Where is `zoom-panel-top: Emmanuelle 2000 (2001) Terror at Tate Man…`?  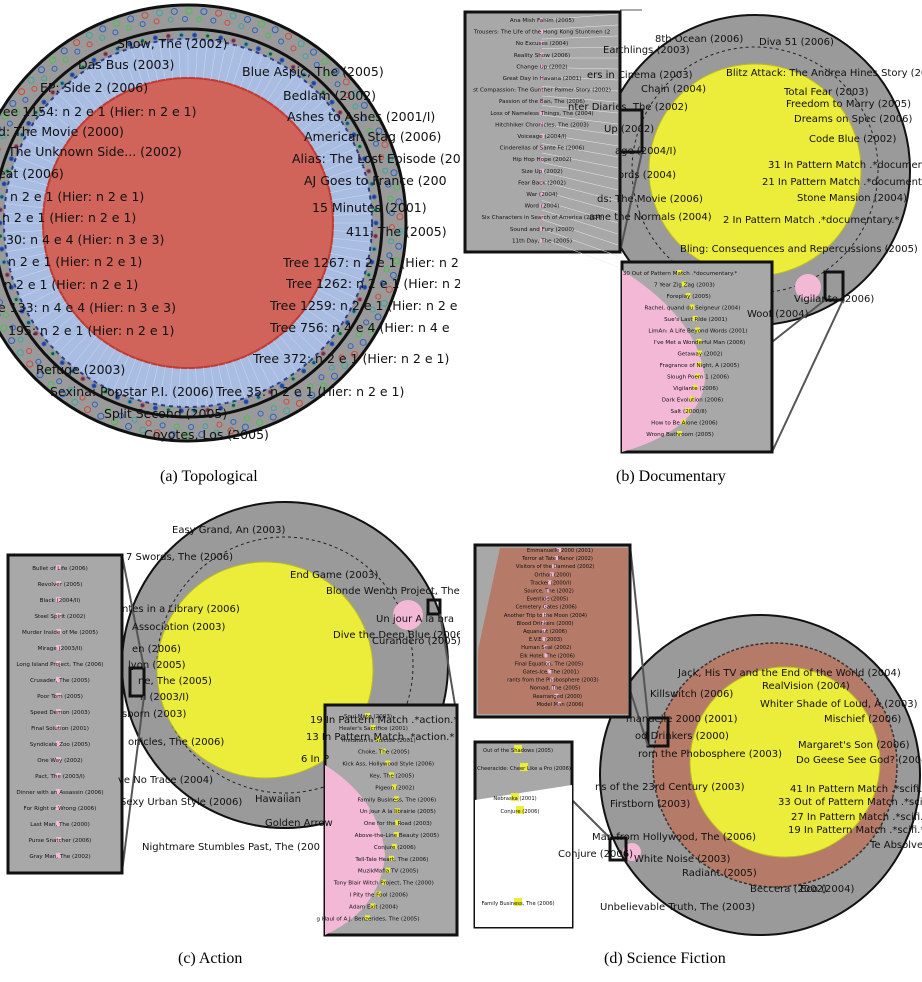 zoom-panel-top: Emmanuelle 2000 (2001) Terror at Tate Man… is located at coordinates (552, 631).